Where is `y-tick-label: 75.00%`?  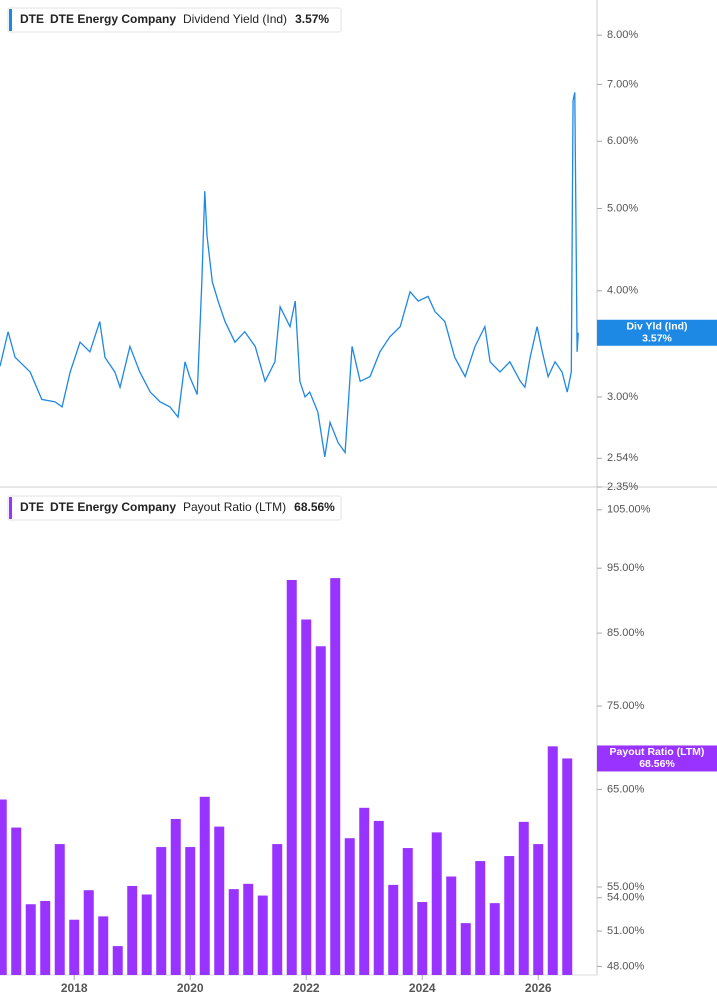
y-tick-label: 75.00% is located at coordinates (626, 706).